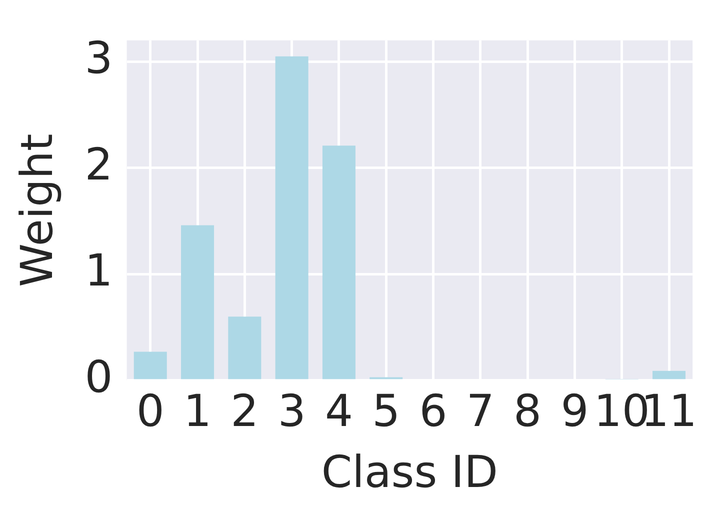  Describe the element at coordinates (150, 412) in the screenshot. I see `x-tick-label: 0` at that location.